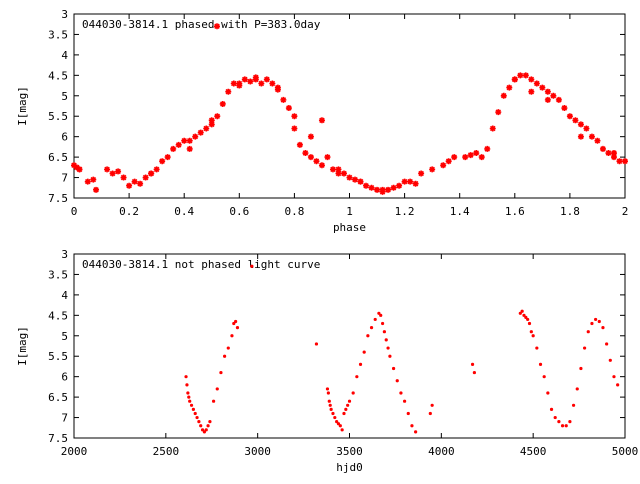 The width and height of the screenshot is (640, 484). What do you see at coordinates (349, 227) in the screenshot?
I see `phased-x-axis-label: phase` at bounding box center [349, 227].